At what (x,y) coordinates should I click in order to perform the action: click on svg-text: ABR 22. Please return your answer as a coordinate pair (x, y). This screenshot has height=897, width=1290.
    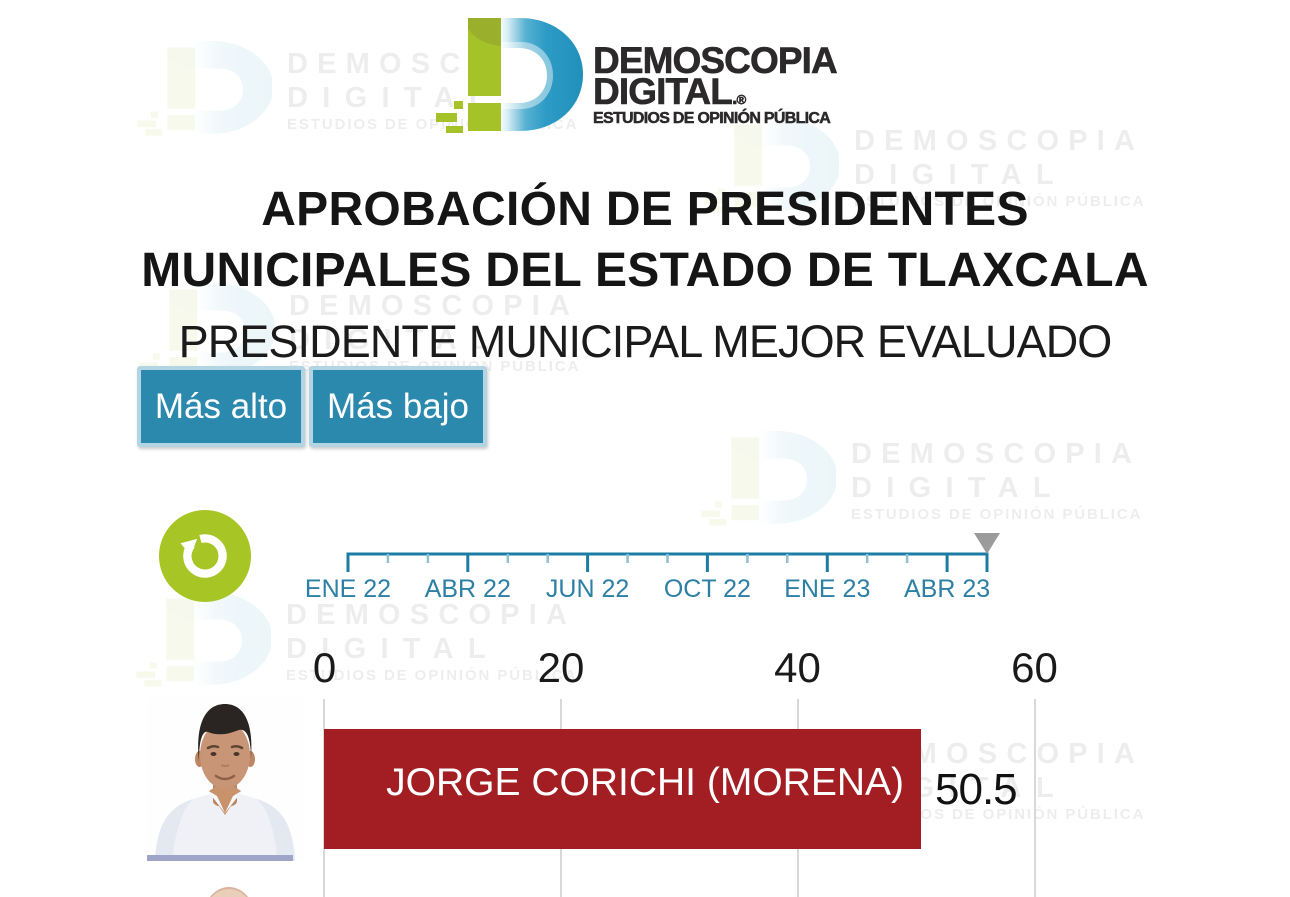
    Looking at the image, I should click on (468, 589).